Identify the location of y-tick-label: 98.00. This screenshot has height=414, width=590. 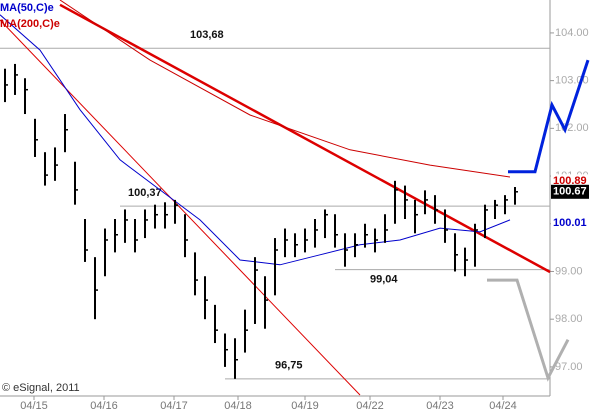
(569, 319).